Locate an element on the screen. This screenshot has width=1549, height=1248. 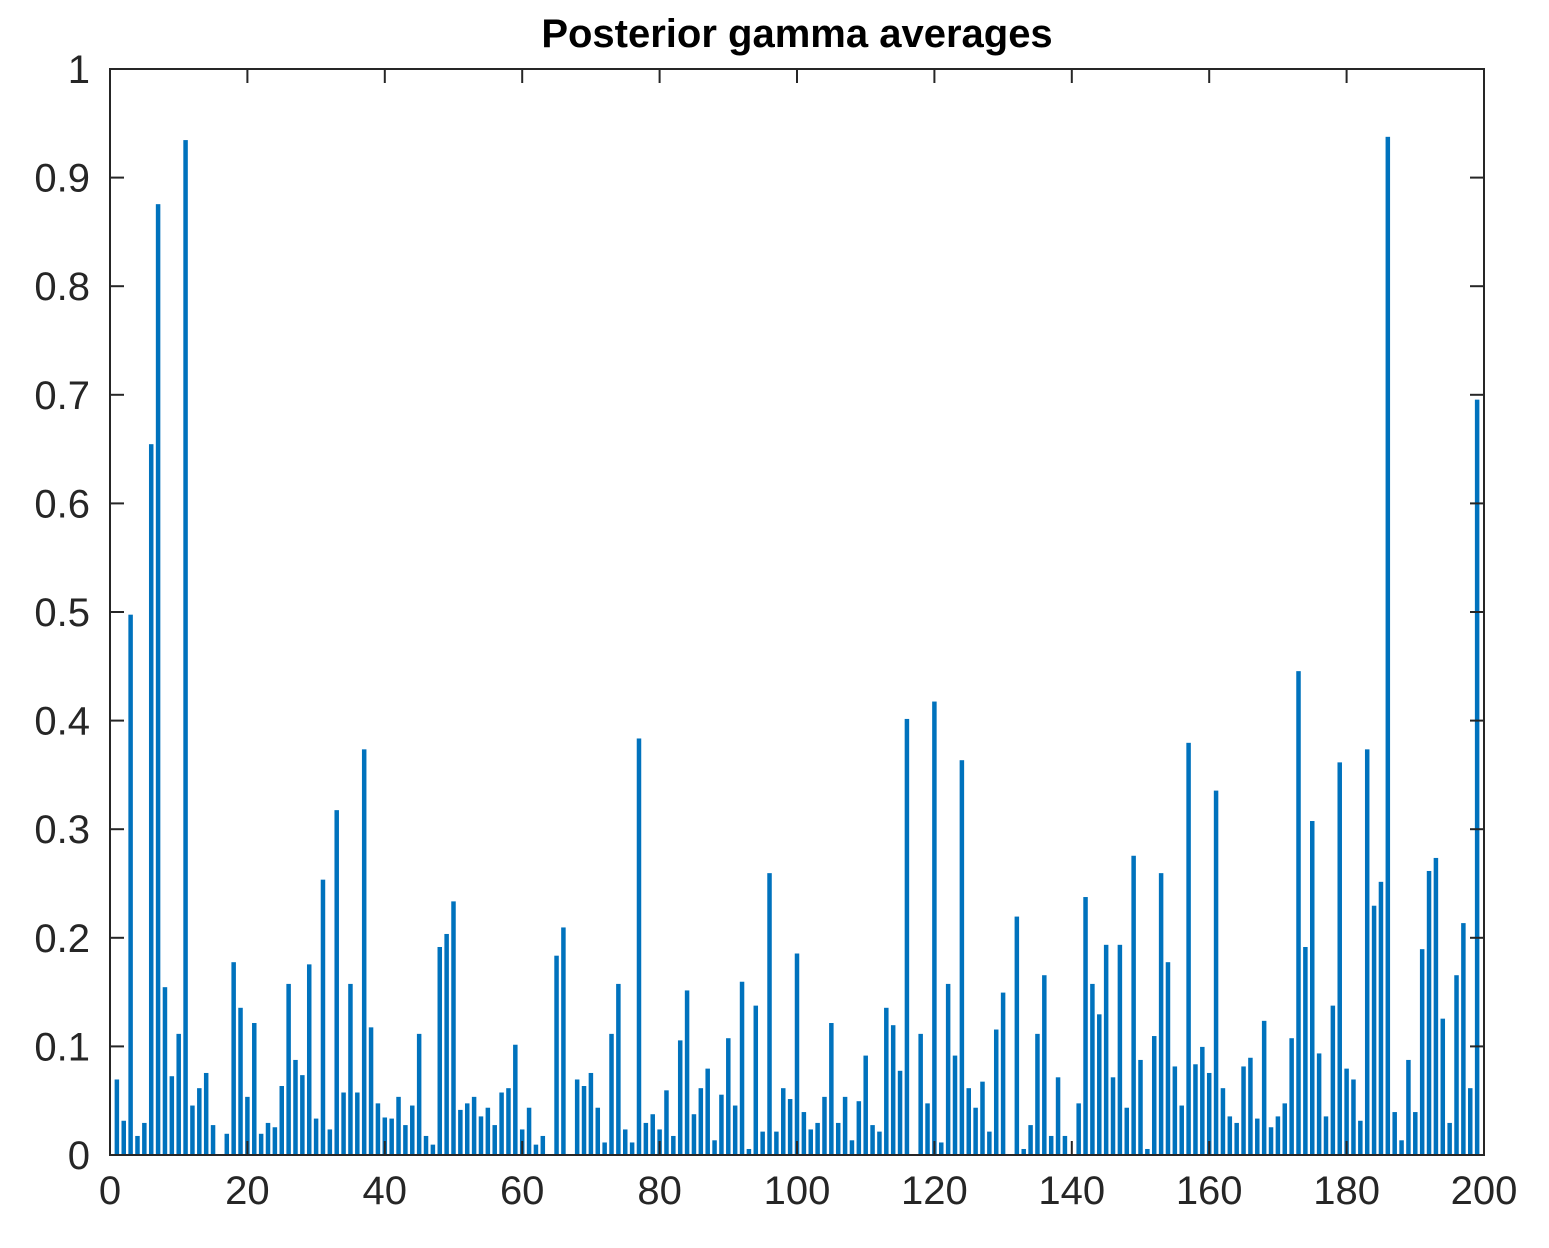
y-tick-label: 0.3 is located at coordinates (62, 830).